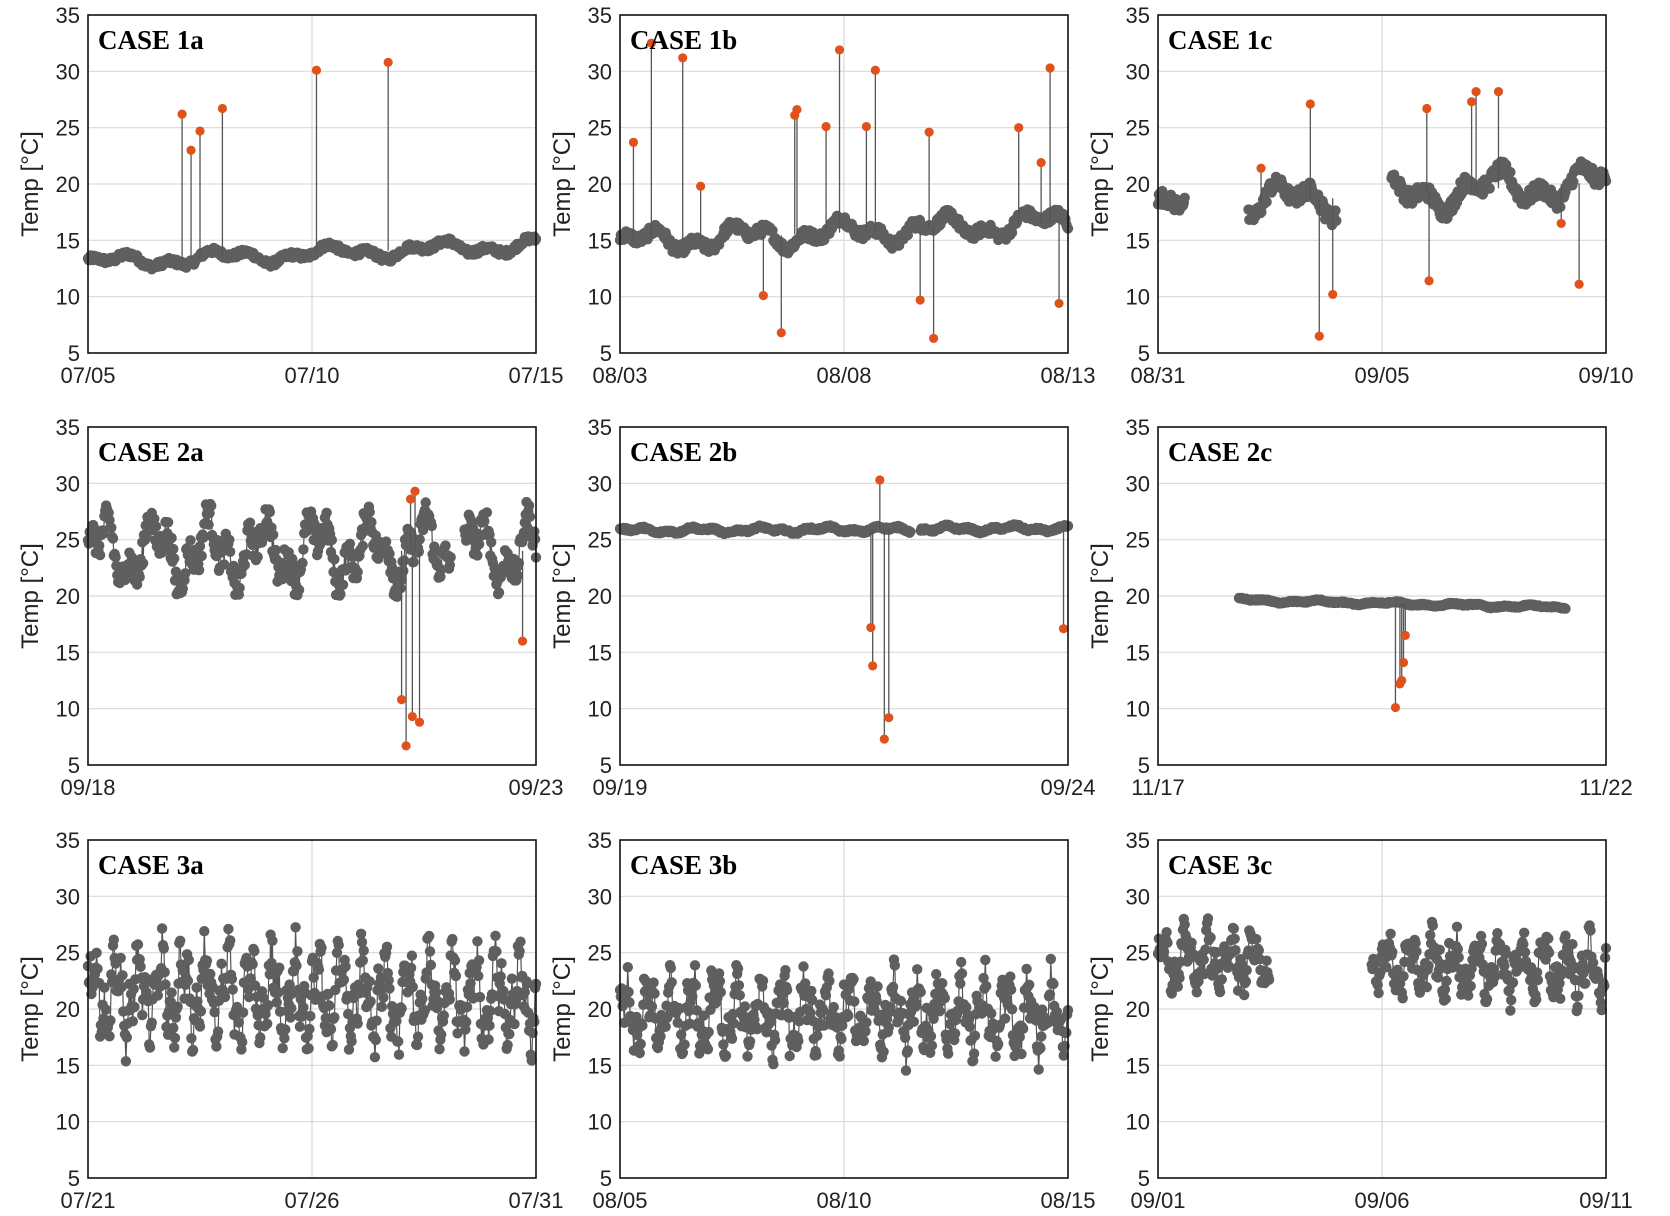  What do you see at coordinates (87, 787) in the screenshot?
I see `x-tick-label: 09/18` at bounding box center [87, 787].